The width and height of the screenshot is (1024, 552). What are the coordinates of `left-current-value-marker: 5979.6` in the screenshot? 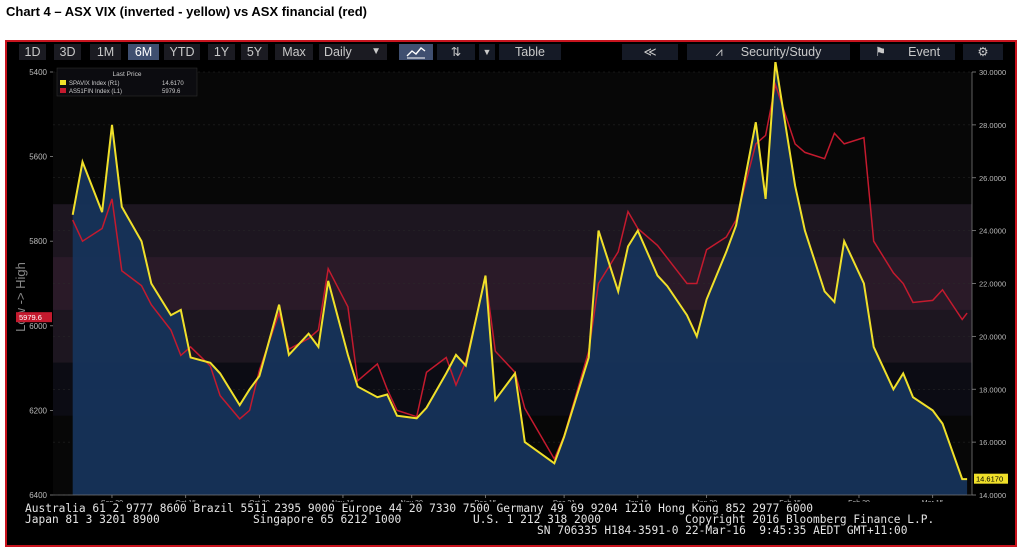 It's located at (34, 317).